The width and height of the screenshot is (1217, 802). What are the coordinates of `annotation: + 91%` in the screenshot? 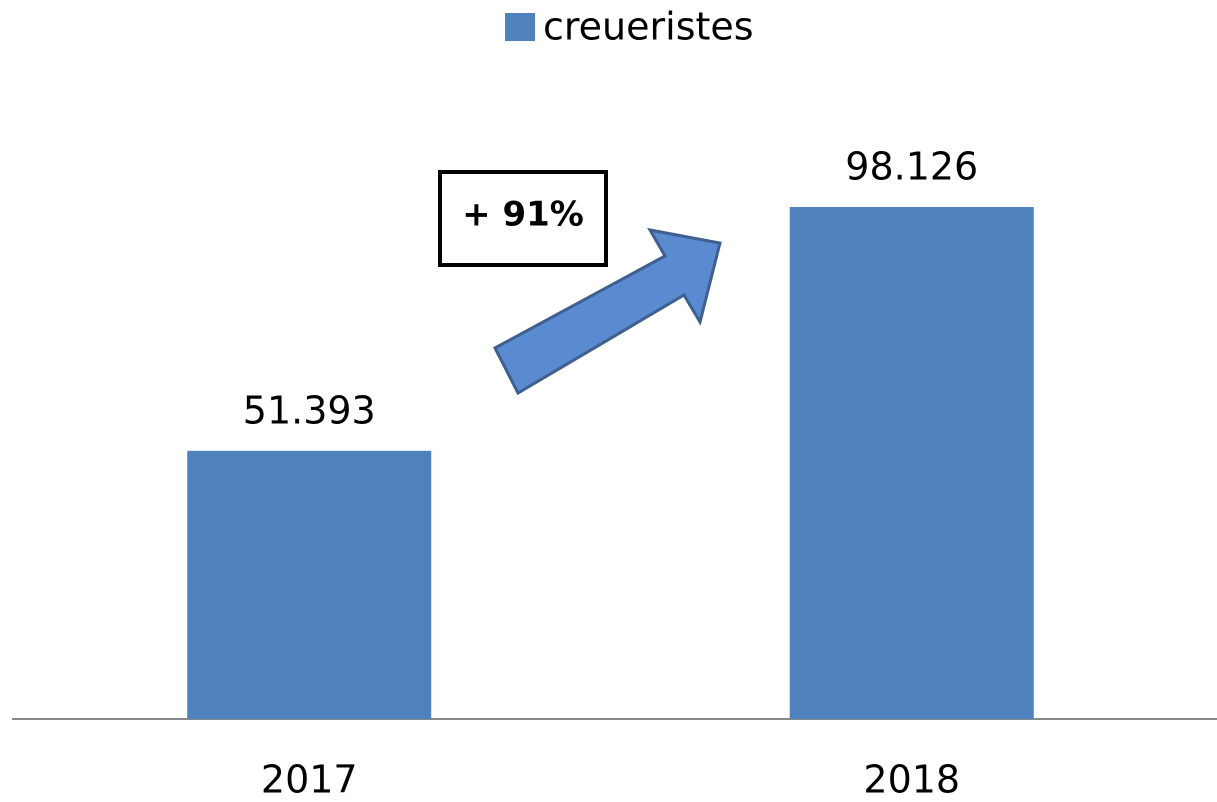 It's located at (523, 215).